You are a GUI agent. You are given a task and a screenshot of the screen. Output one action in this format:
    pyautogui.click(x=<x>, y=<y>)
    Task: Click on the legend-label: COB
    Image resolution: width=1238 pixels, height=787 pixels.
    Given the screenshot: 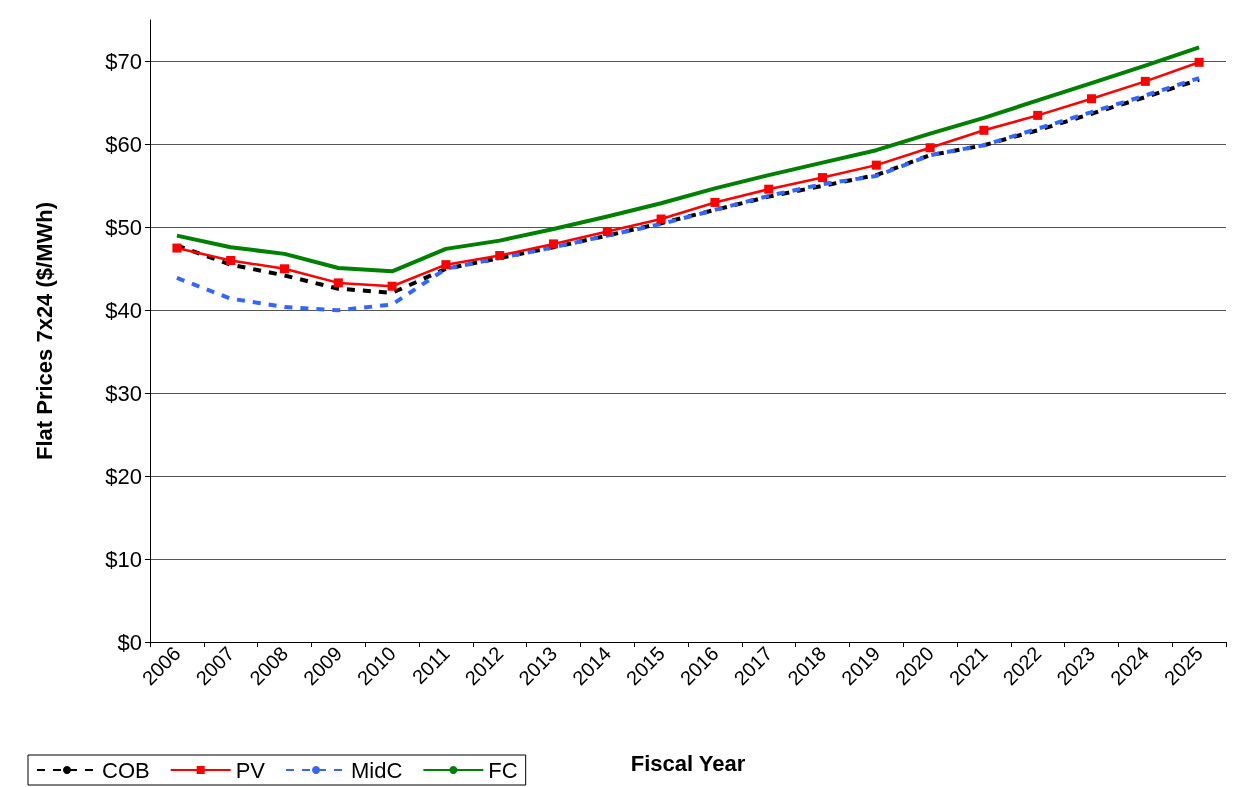 What is the action you would take?
    pyautogui.click(x=126, y=770)
    